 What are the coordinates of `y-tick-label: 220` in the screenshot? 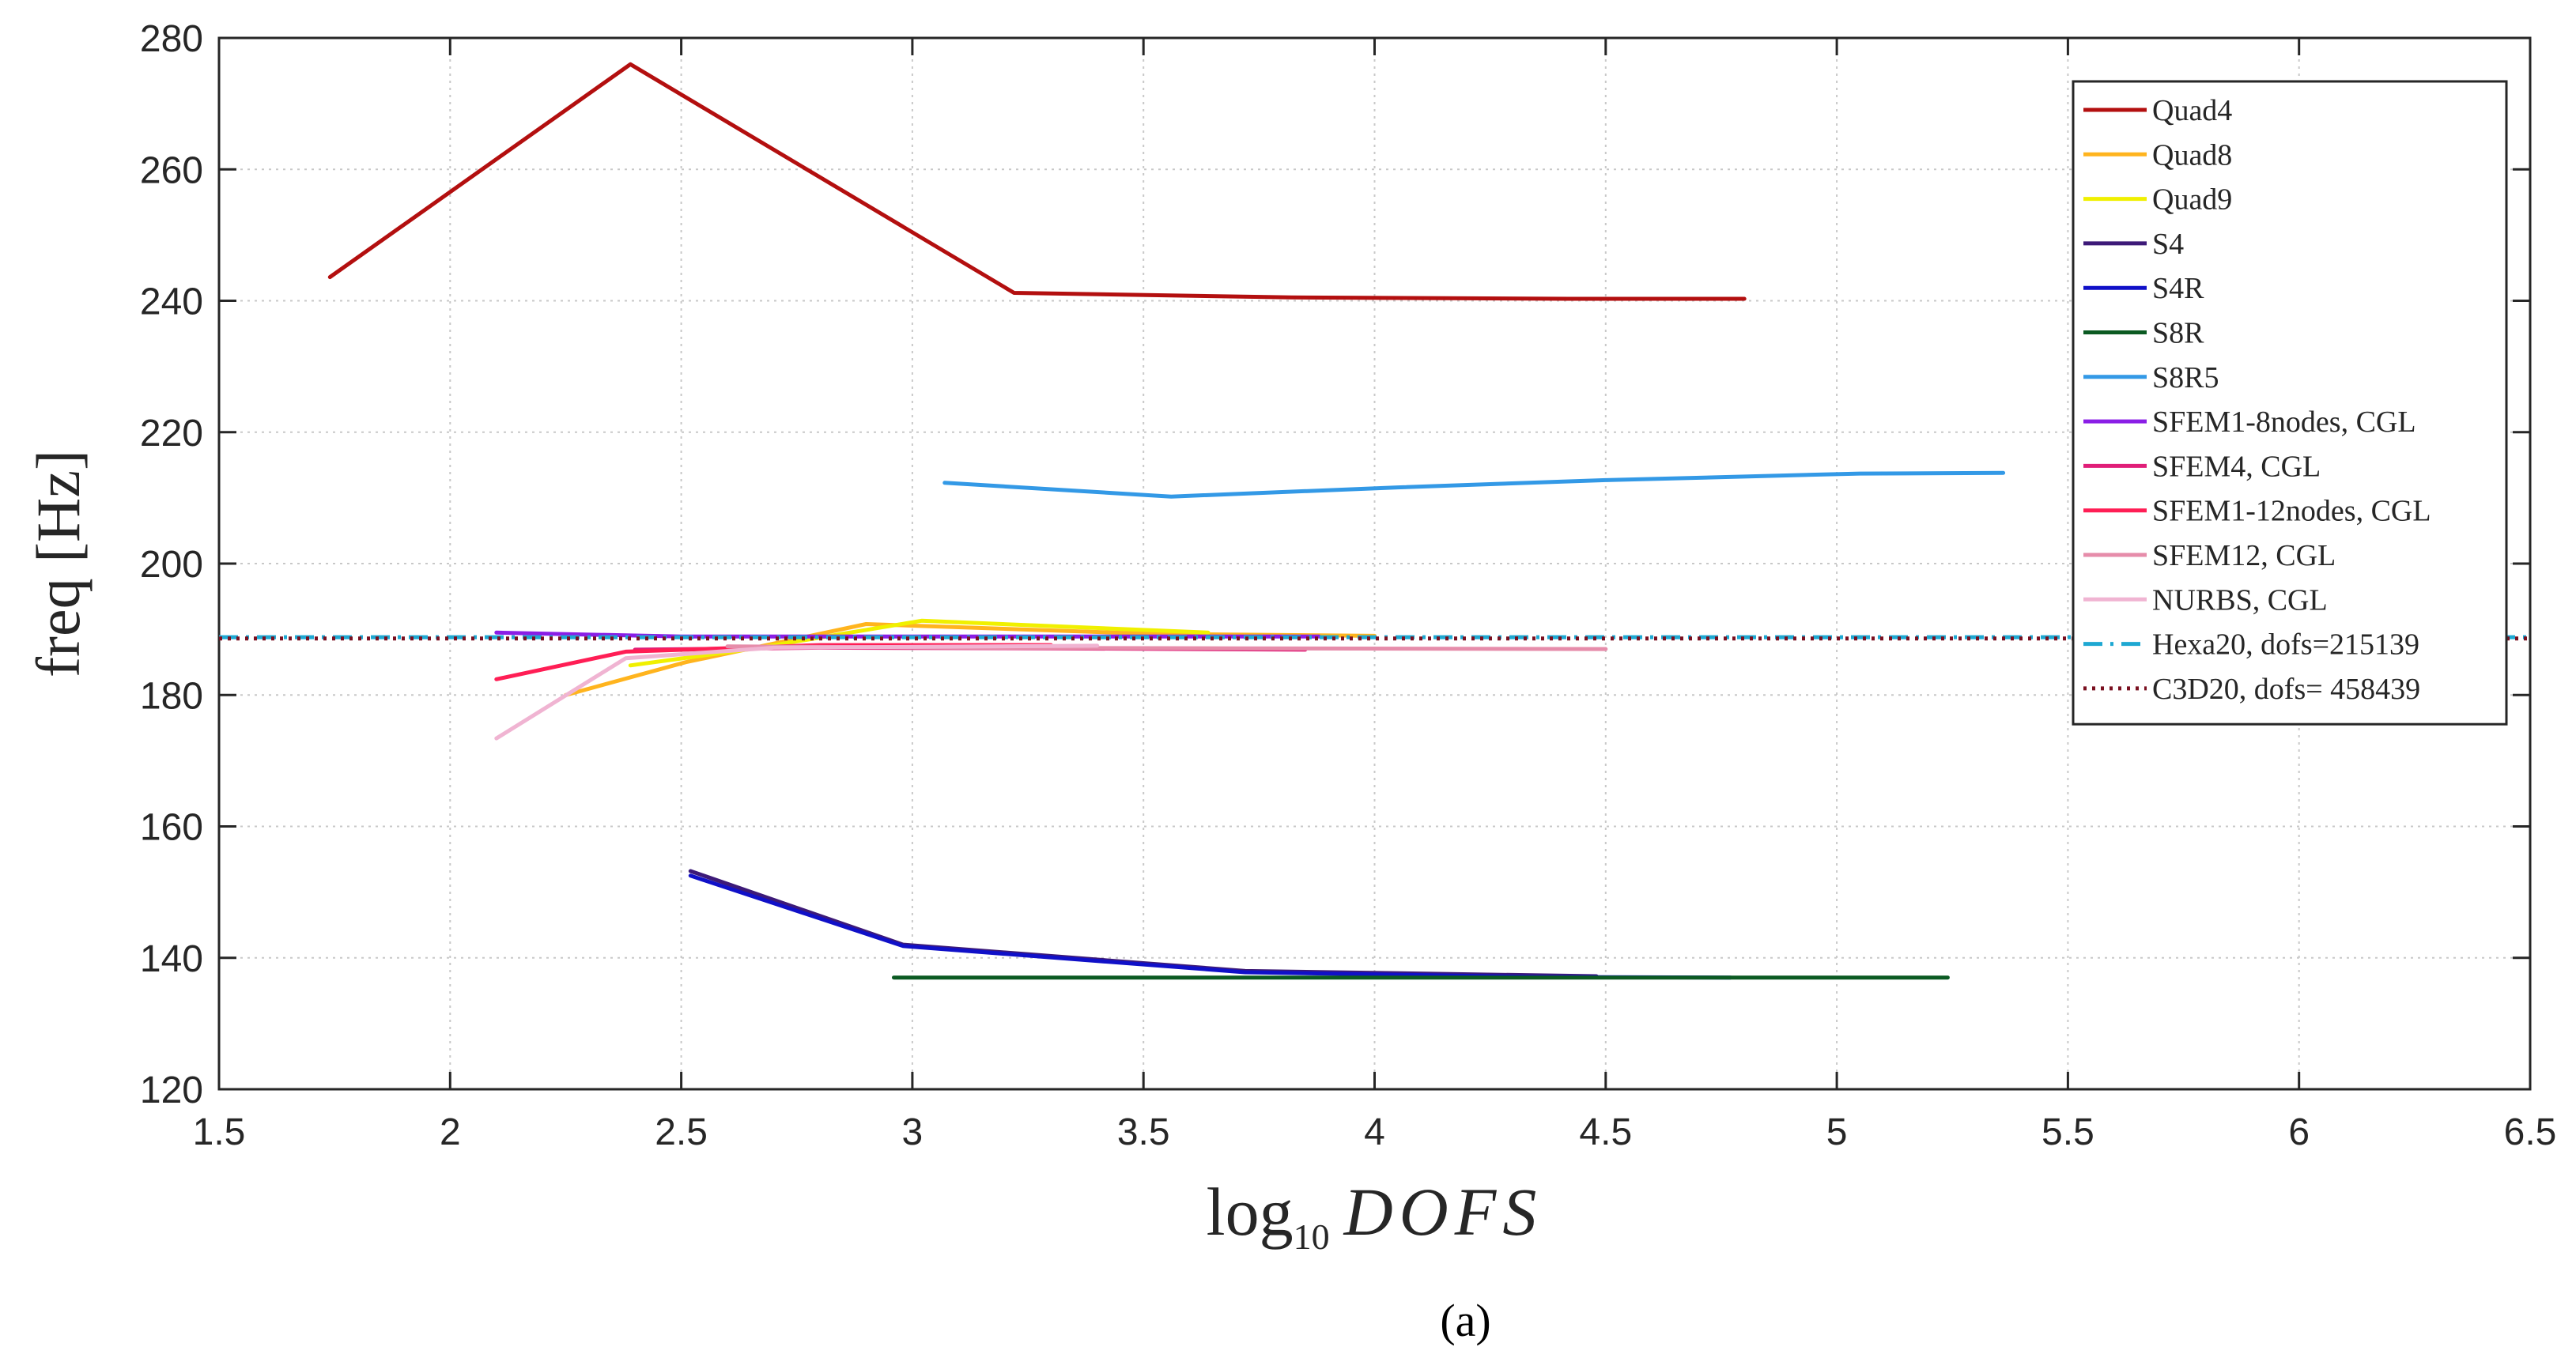 It's located at (171, 434).